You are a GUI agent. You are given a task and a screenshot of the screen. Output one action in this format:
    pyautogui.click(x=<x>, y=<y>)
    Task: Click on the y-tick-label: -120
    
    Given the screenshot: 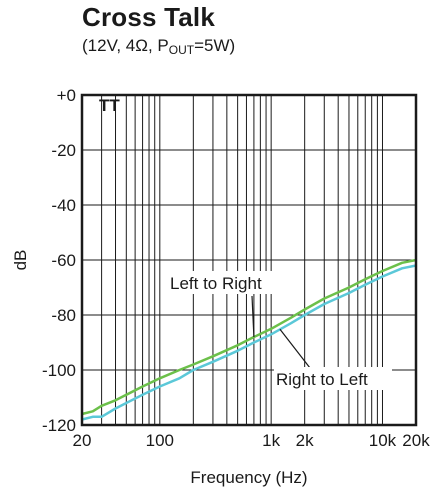 What is the action you would take?
    pyautogui.click(x=59, y=425)
    